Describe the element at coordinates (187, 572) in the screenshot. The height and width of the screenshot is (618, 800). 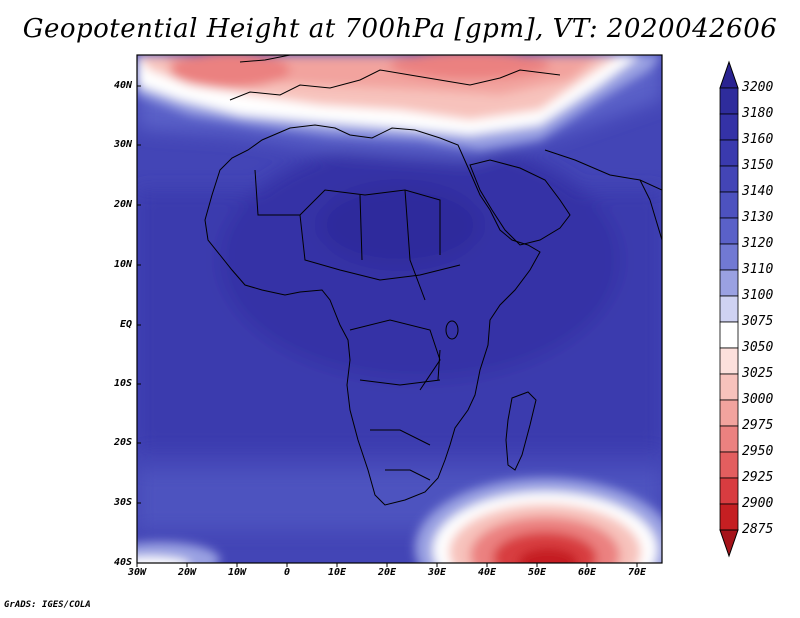
I see `lon-label: 20W` at that location.